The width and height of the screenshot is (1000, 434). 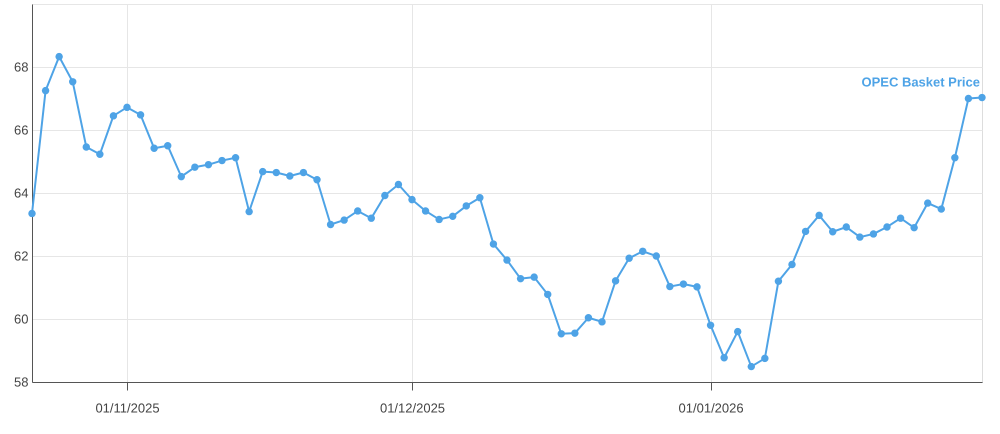 What do you see at coordinates (711, 408) in the screenshot?
I see `x-tick-label: 01/01/2026` at bounding box center [711, 408].